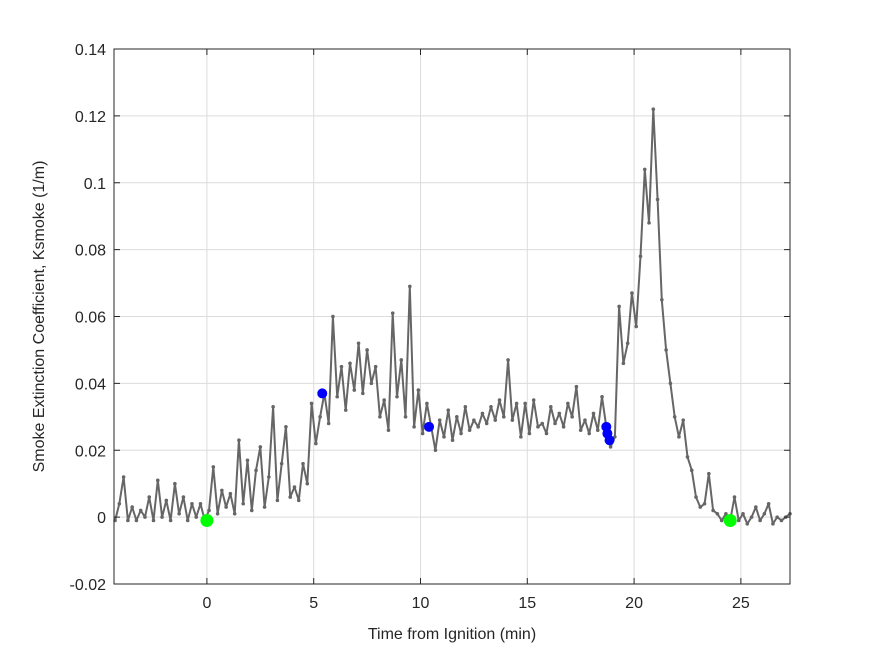  Describe the element at coordinates (421, 603) in the screenshot. I see `x-tick-label: 10` at that location.